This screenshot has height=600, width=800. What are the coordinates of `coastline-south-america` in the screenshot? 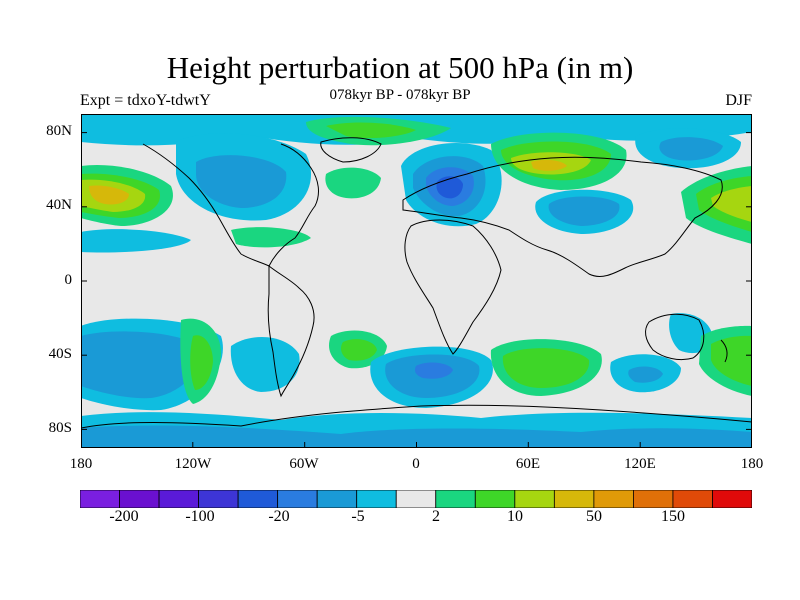 It's located at (291, 331).